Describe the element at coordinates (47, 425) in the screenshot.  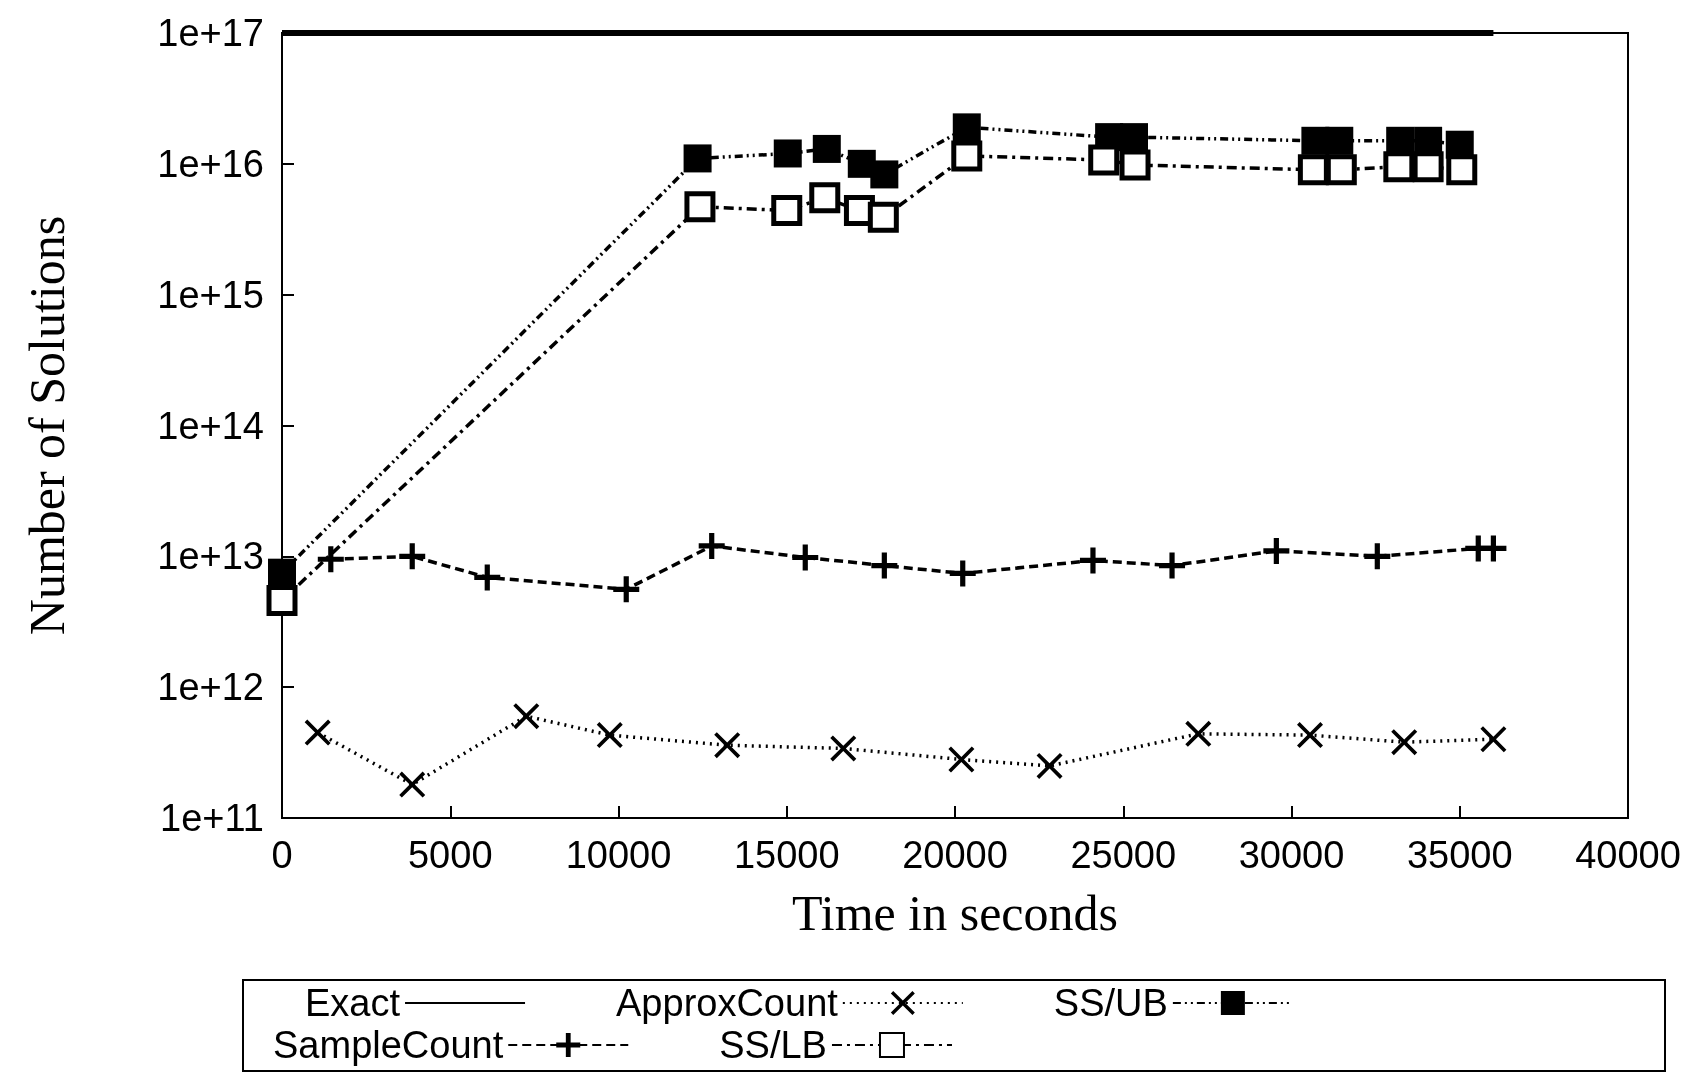
I see `y-axis-title: Number of Solutions` at that location.